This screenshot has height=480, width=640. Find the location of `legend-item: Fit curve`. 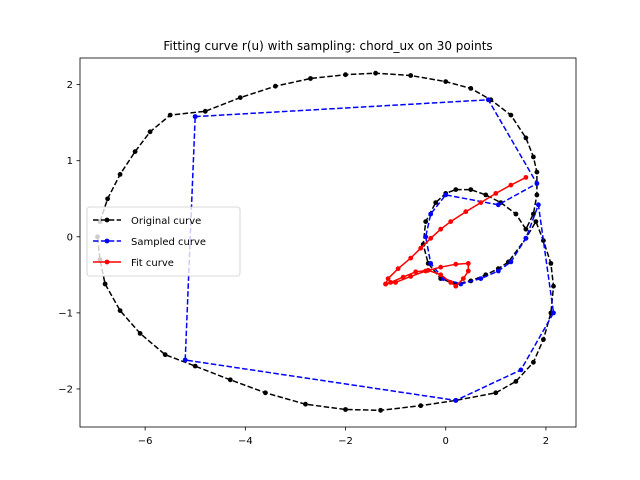

legend-item: Fit curve is located at coordinates (133, 263).